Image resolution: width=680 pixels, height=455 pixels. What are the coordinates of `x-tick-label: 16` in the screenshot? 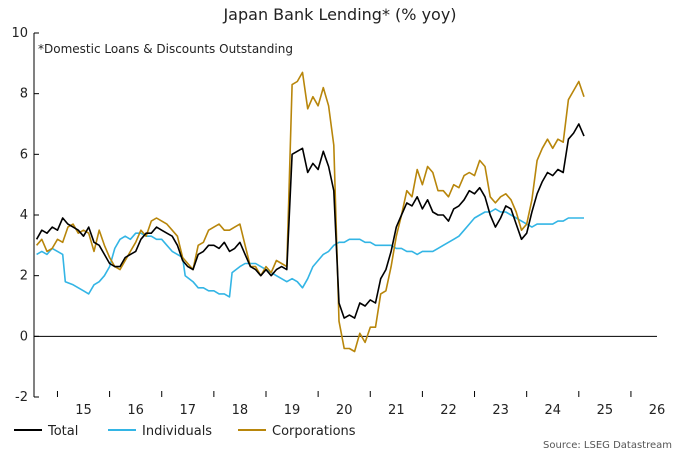 It's located at (135, 410).